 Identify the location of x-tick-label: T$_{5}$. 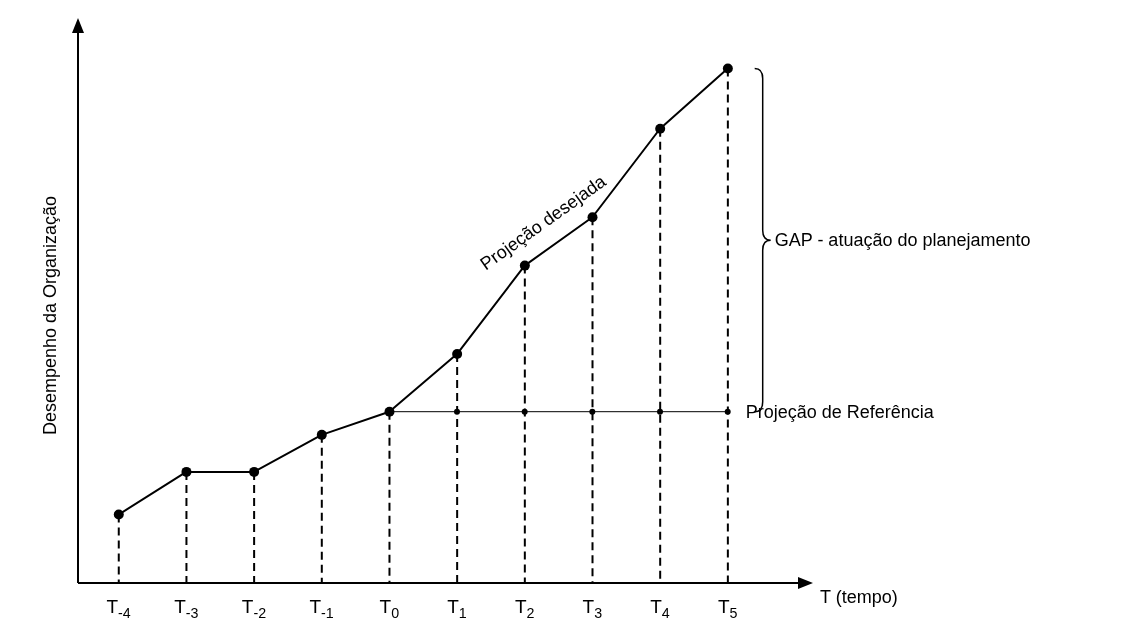
(727, 608).